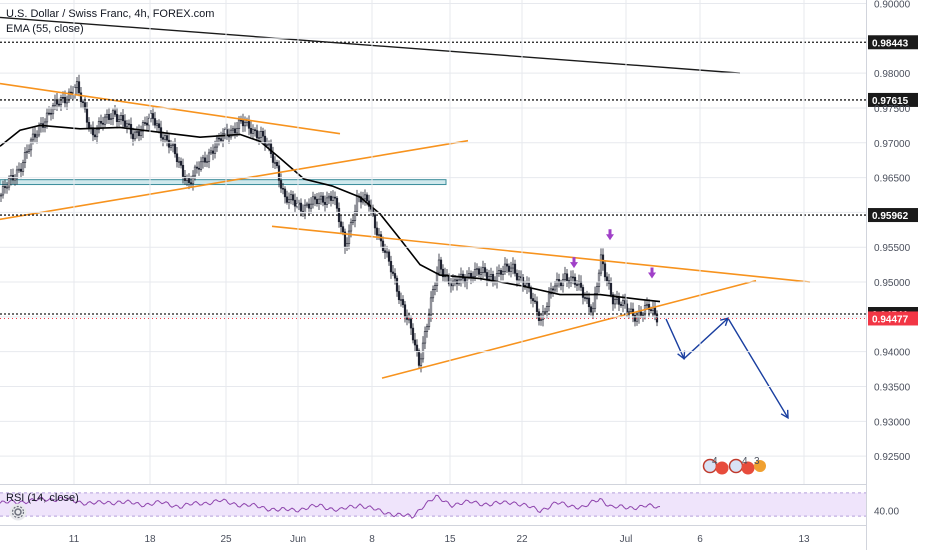  Describe the element at coordinates (372, 539) in the screenshot. I see `time-tick-label: 8` at that location.